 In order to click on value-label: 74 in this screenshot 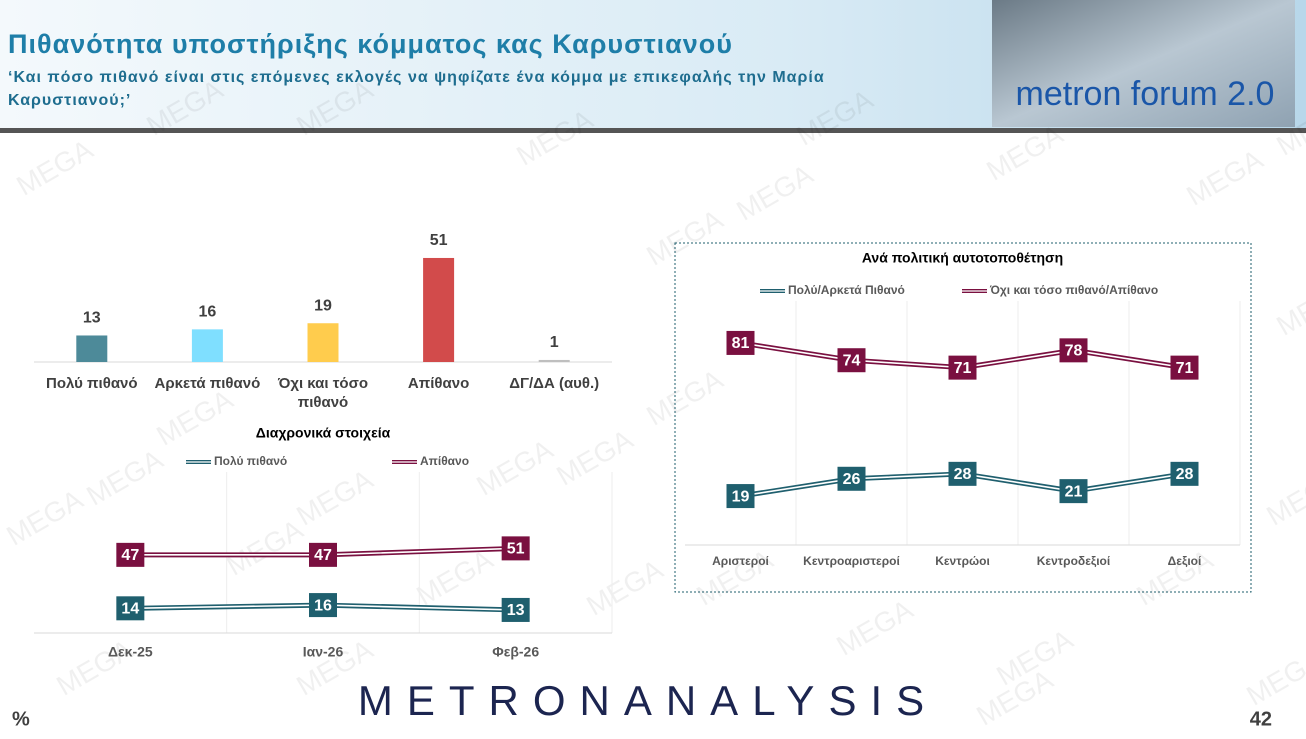, I will do `click(852, 360)`.